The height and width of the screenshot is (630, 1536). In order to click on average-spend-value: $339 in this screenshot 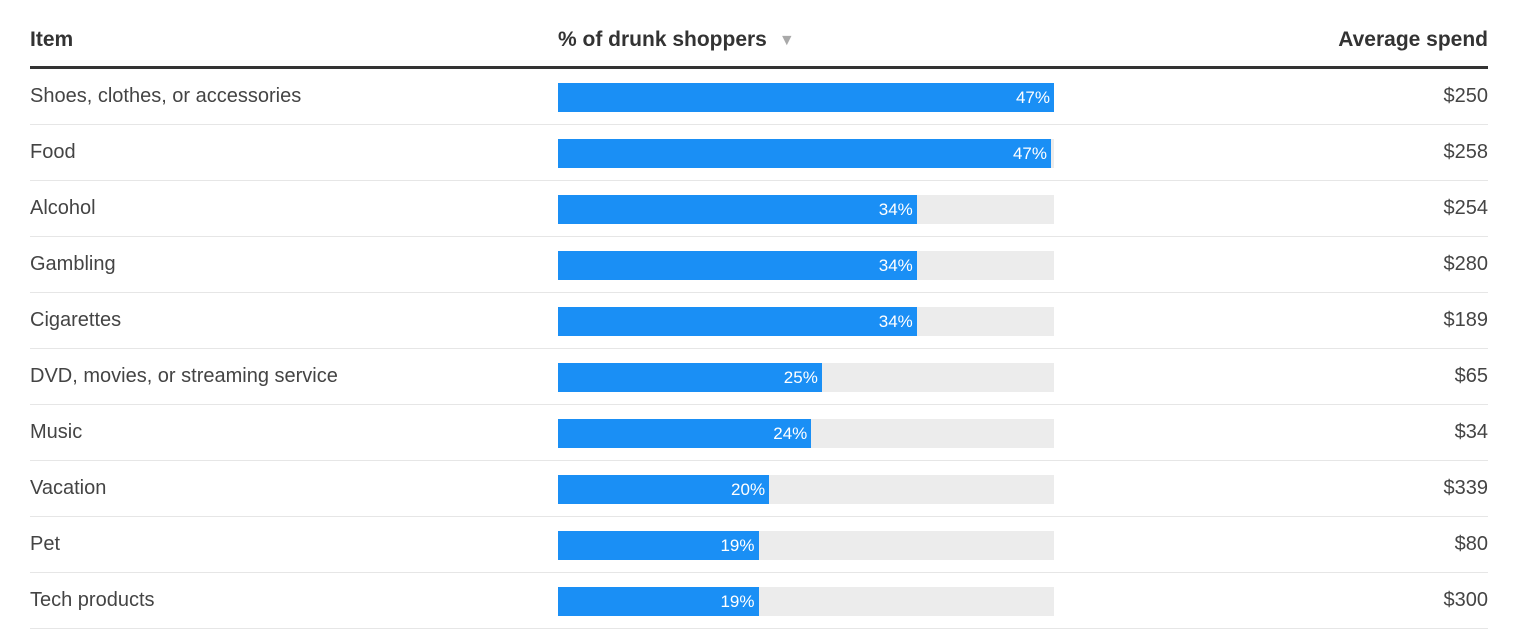, I will do `click(1466, 488)`.